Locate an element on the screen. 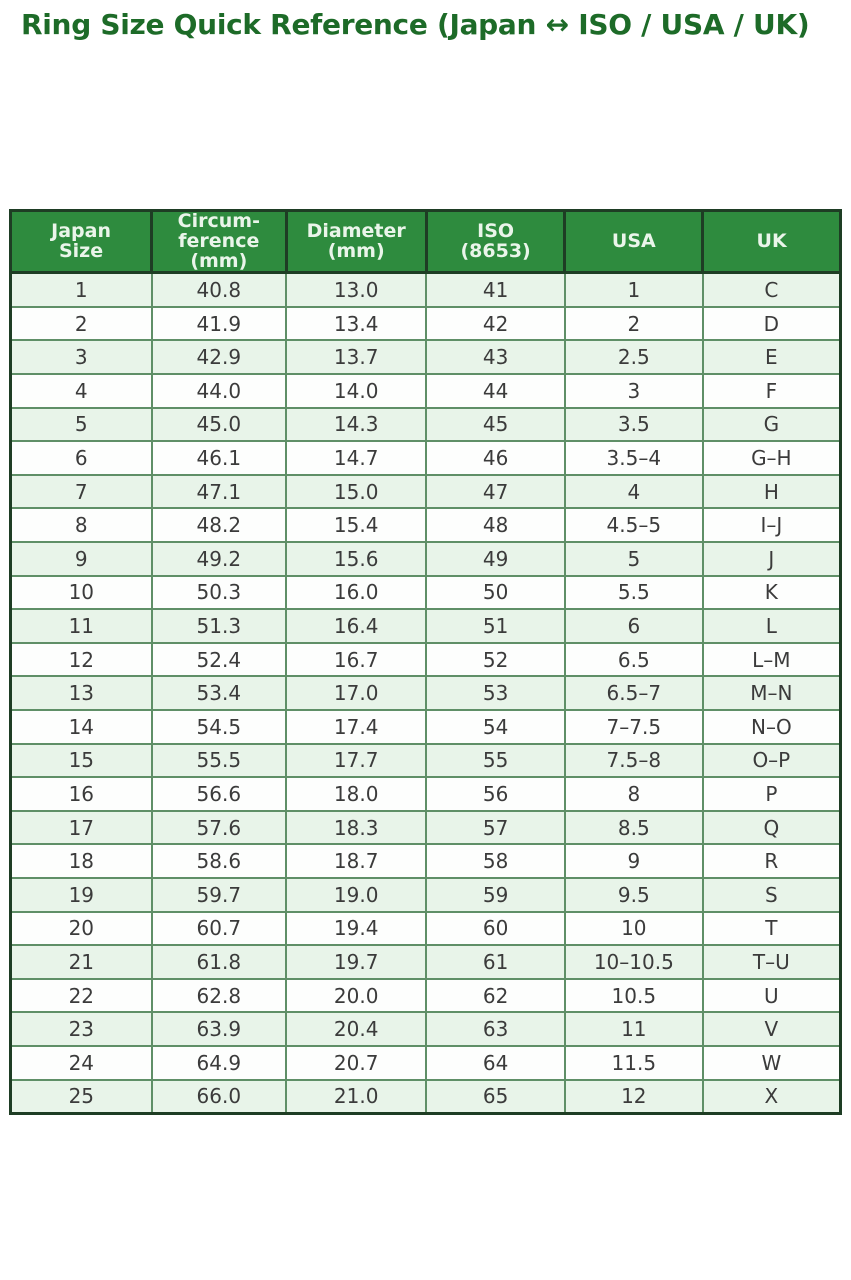 The width and height of the screenshot is (851, 1280). table-cell: 9.5 is located at coordinates (633, 894).